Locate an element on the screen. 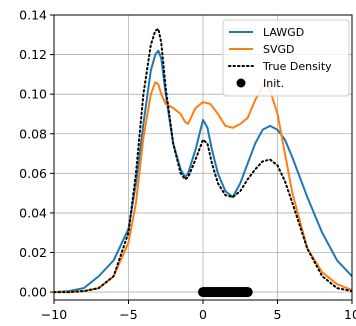  init-point is located at coordinates (247, 292).